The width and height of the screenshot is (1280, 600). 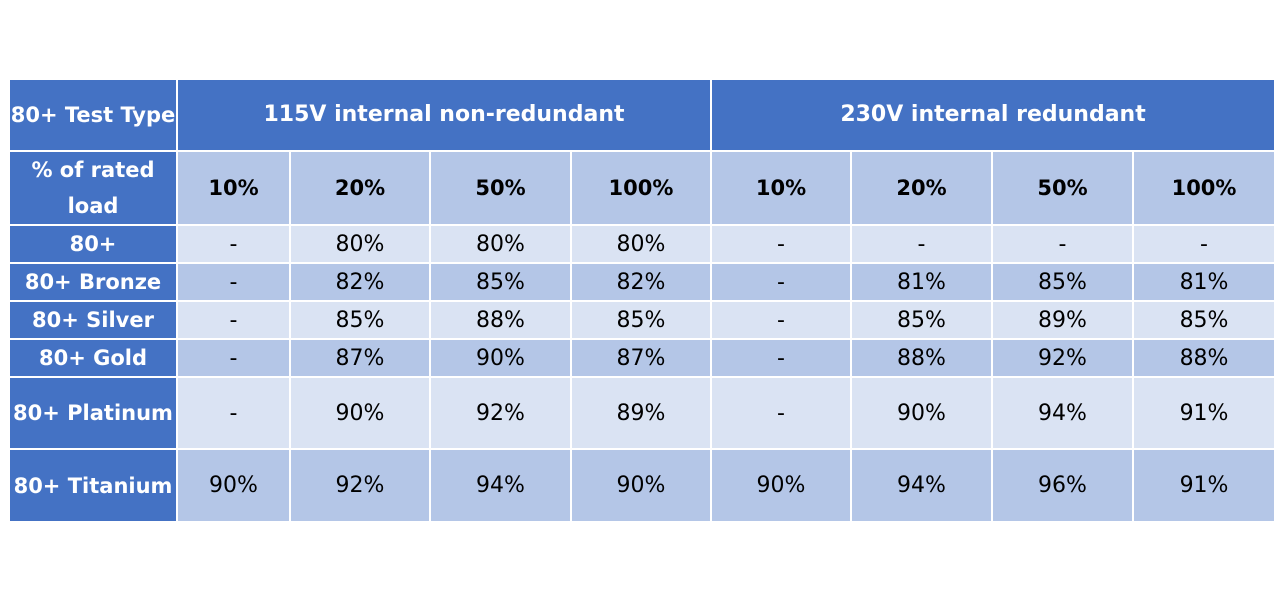 What do you see at coordinates (93, 115) in the screenshot?
I see `test-type-header: 80+ Test Type` at bounding box center [93, 115].